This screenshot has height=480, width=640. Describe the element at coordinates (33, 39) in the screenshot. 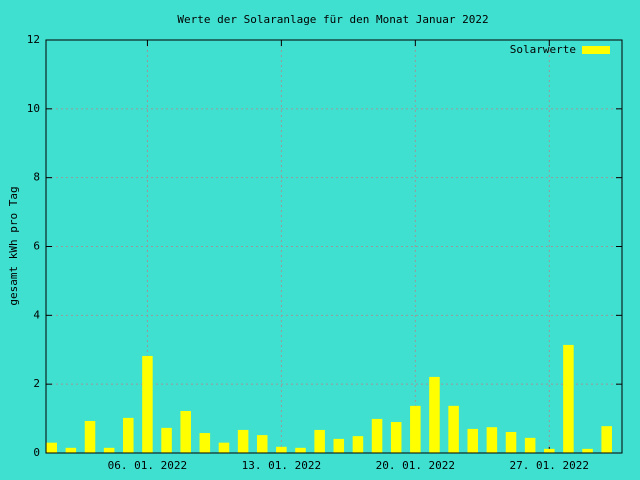

I see `y-tick-label: 12` at that location.